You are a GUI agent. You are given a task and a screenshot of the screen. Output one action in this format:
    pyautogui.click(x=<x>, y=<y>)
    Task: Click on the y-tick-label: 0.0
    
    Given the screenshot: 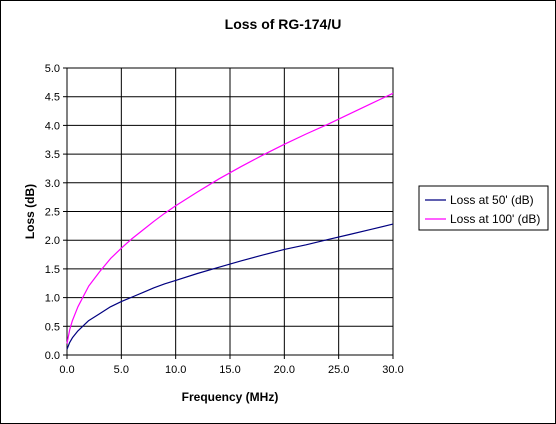 What is the action you would take?
    pyautogui.click(x=52, y=356)
    